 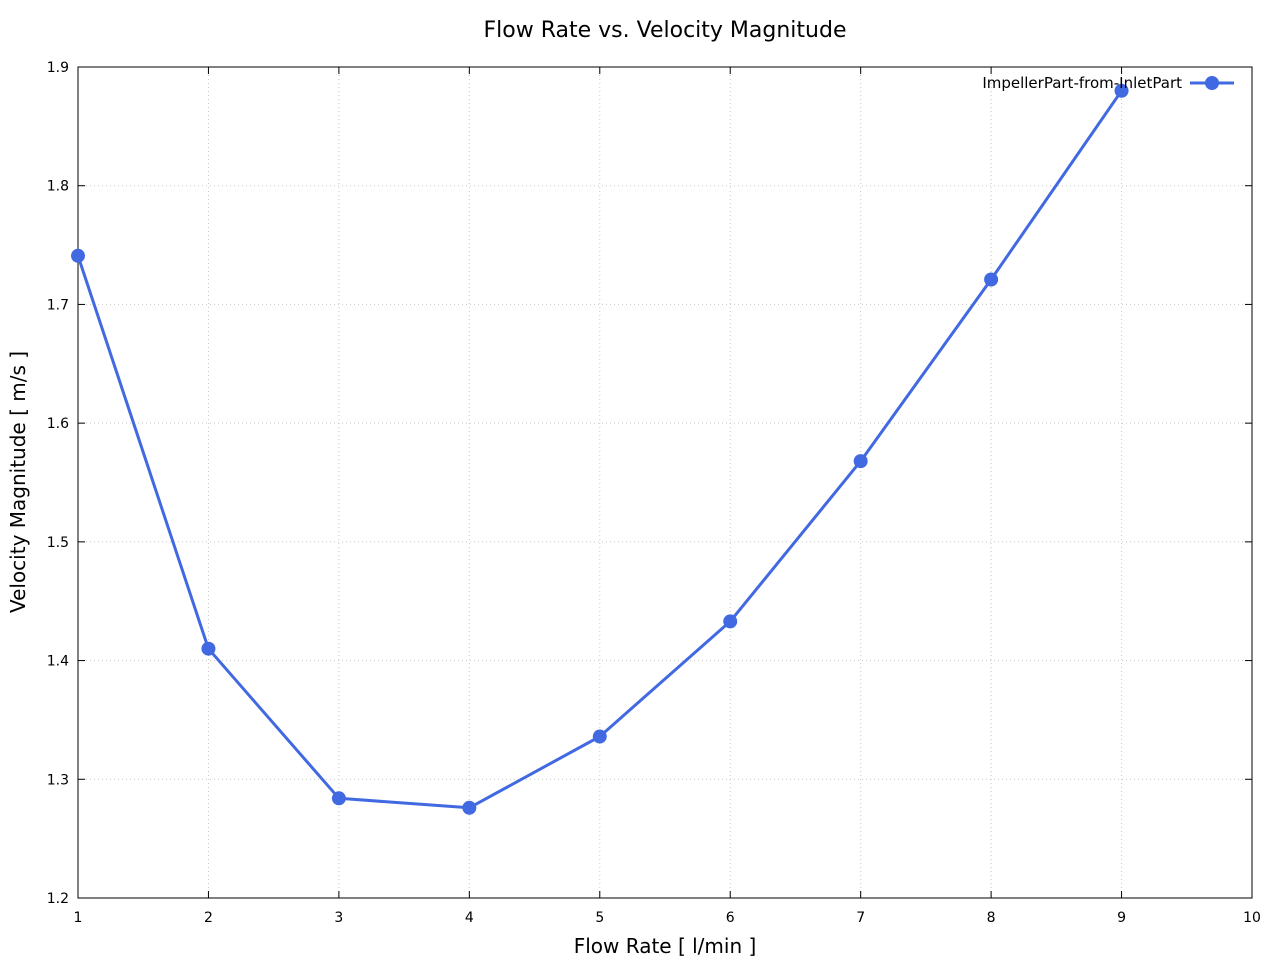 What do you see at coordinates (208, 918) in the screenshot?
I see `x-tick-label: 2` at bounding box center [208, 918].